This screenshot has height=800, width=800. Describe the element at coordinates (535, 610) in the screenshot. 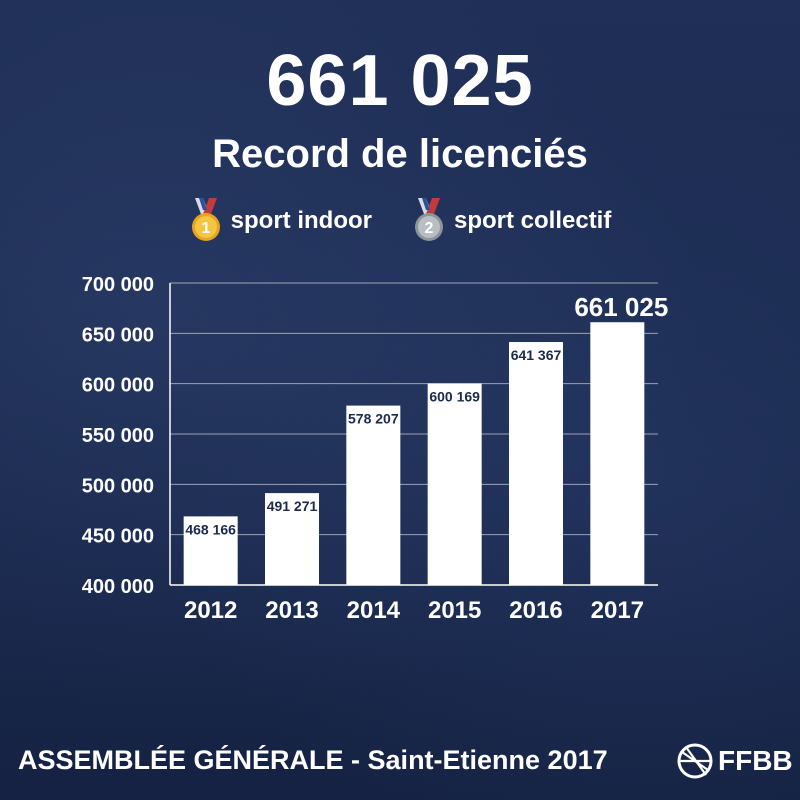

I see `x-tick-label: 2016` at that location.